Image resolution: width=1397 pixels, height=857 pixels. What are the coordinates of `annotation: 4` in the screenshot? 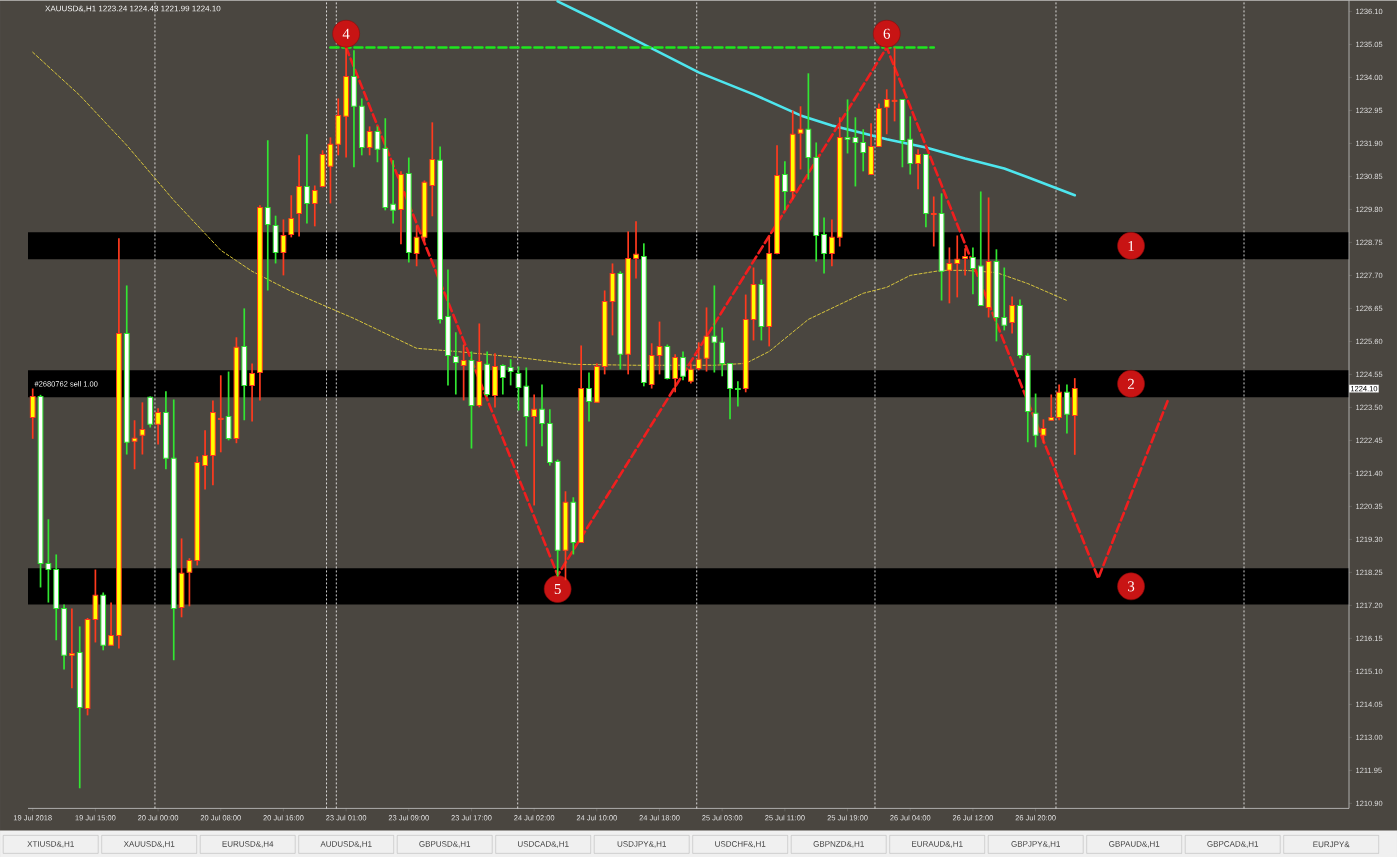 It's located at (346, 33).